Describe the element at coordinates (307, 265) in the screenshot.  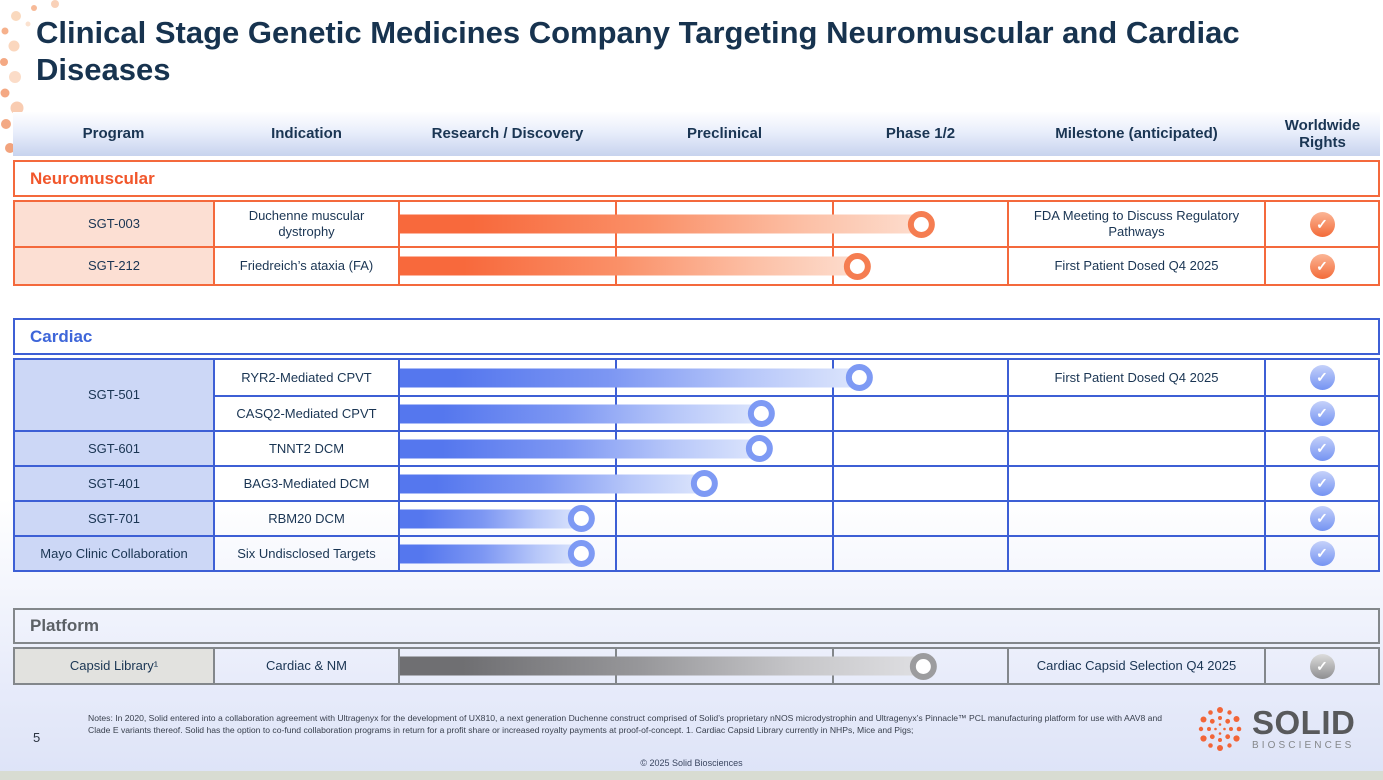
I see `indication-cell: Friedreich’s ataxia (FA)` at that location.